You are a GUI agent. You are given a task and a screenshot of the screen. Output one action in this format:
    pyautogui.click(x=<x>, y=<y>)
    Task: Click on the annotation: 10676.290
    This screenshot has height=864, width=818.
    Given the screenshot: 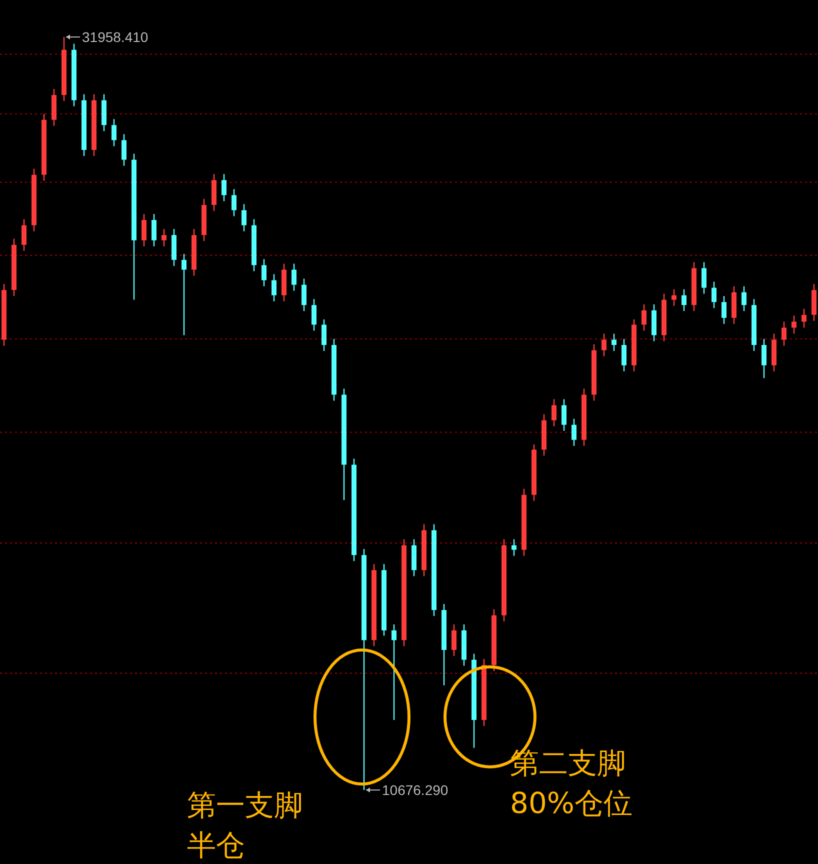 What is the action you would take?
    pyautogui.click(x=415, y=790)
    